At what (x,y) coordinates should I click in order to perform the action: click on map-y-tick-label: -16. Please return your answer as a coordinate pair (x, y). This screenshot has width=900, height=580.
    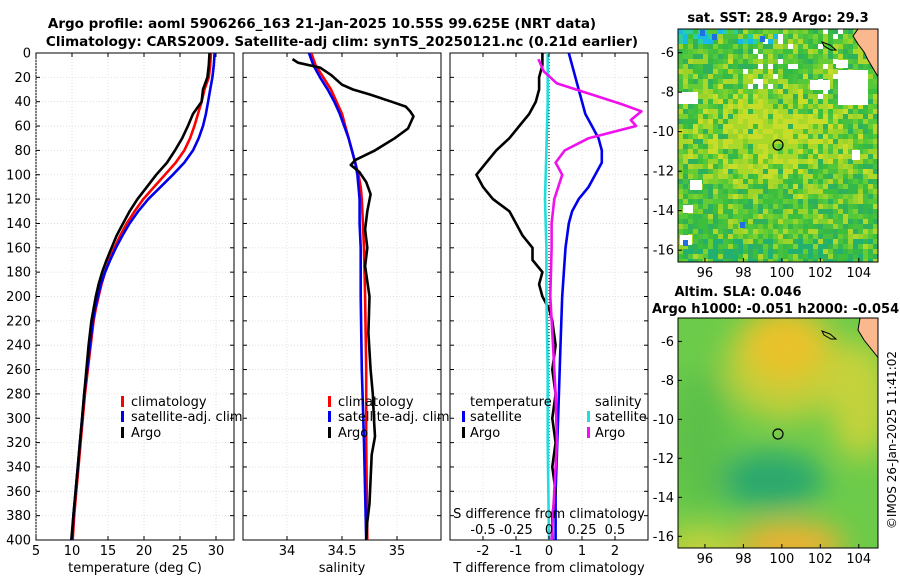
    Looking at the image, I should click on (663, 537).